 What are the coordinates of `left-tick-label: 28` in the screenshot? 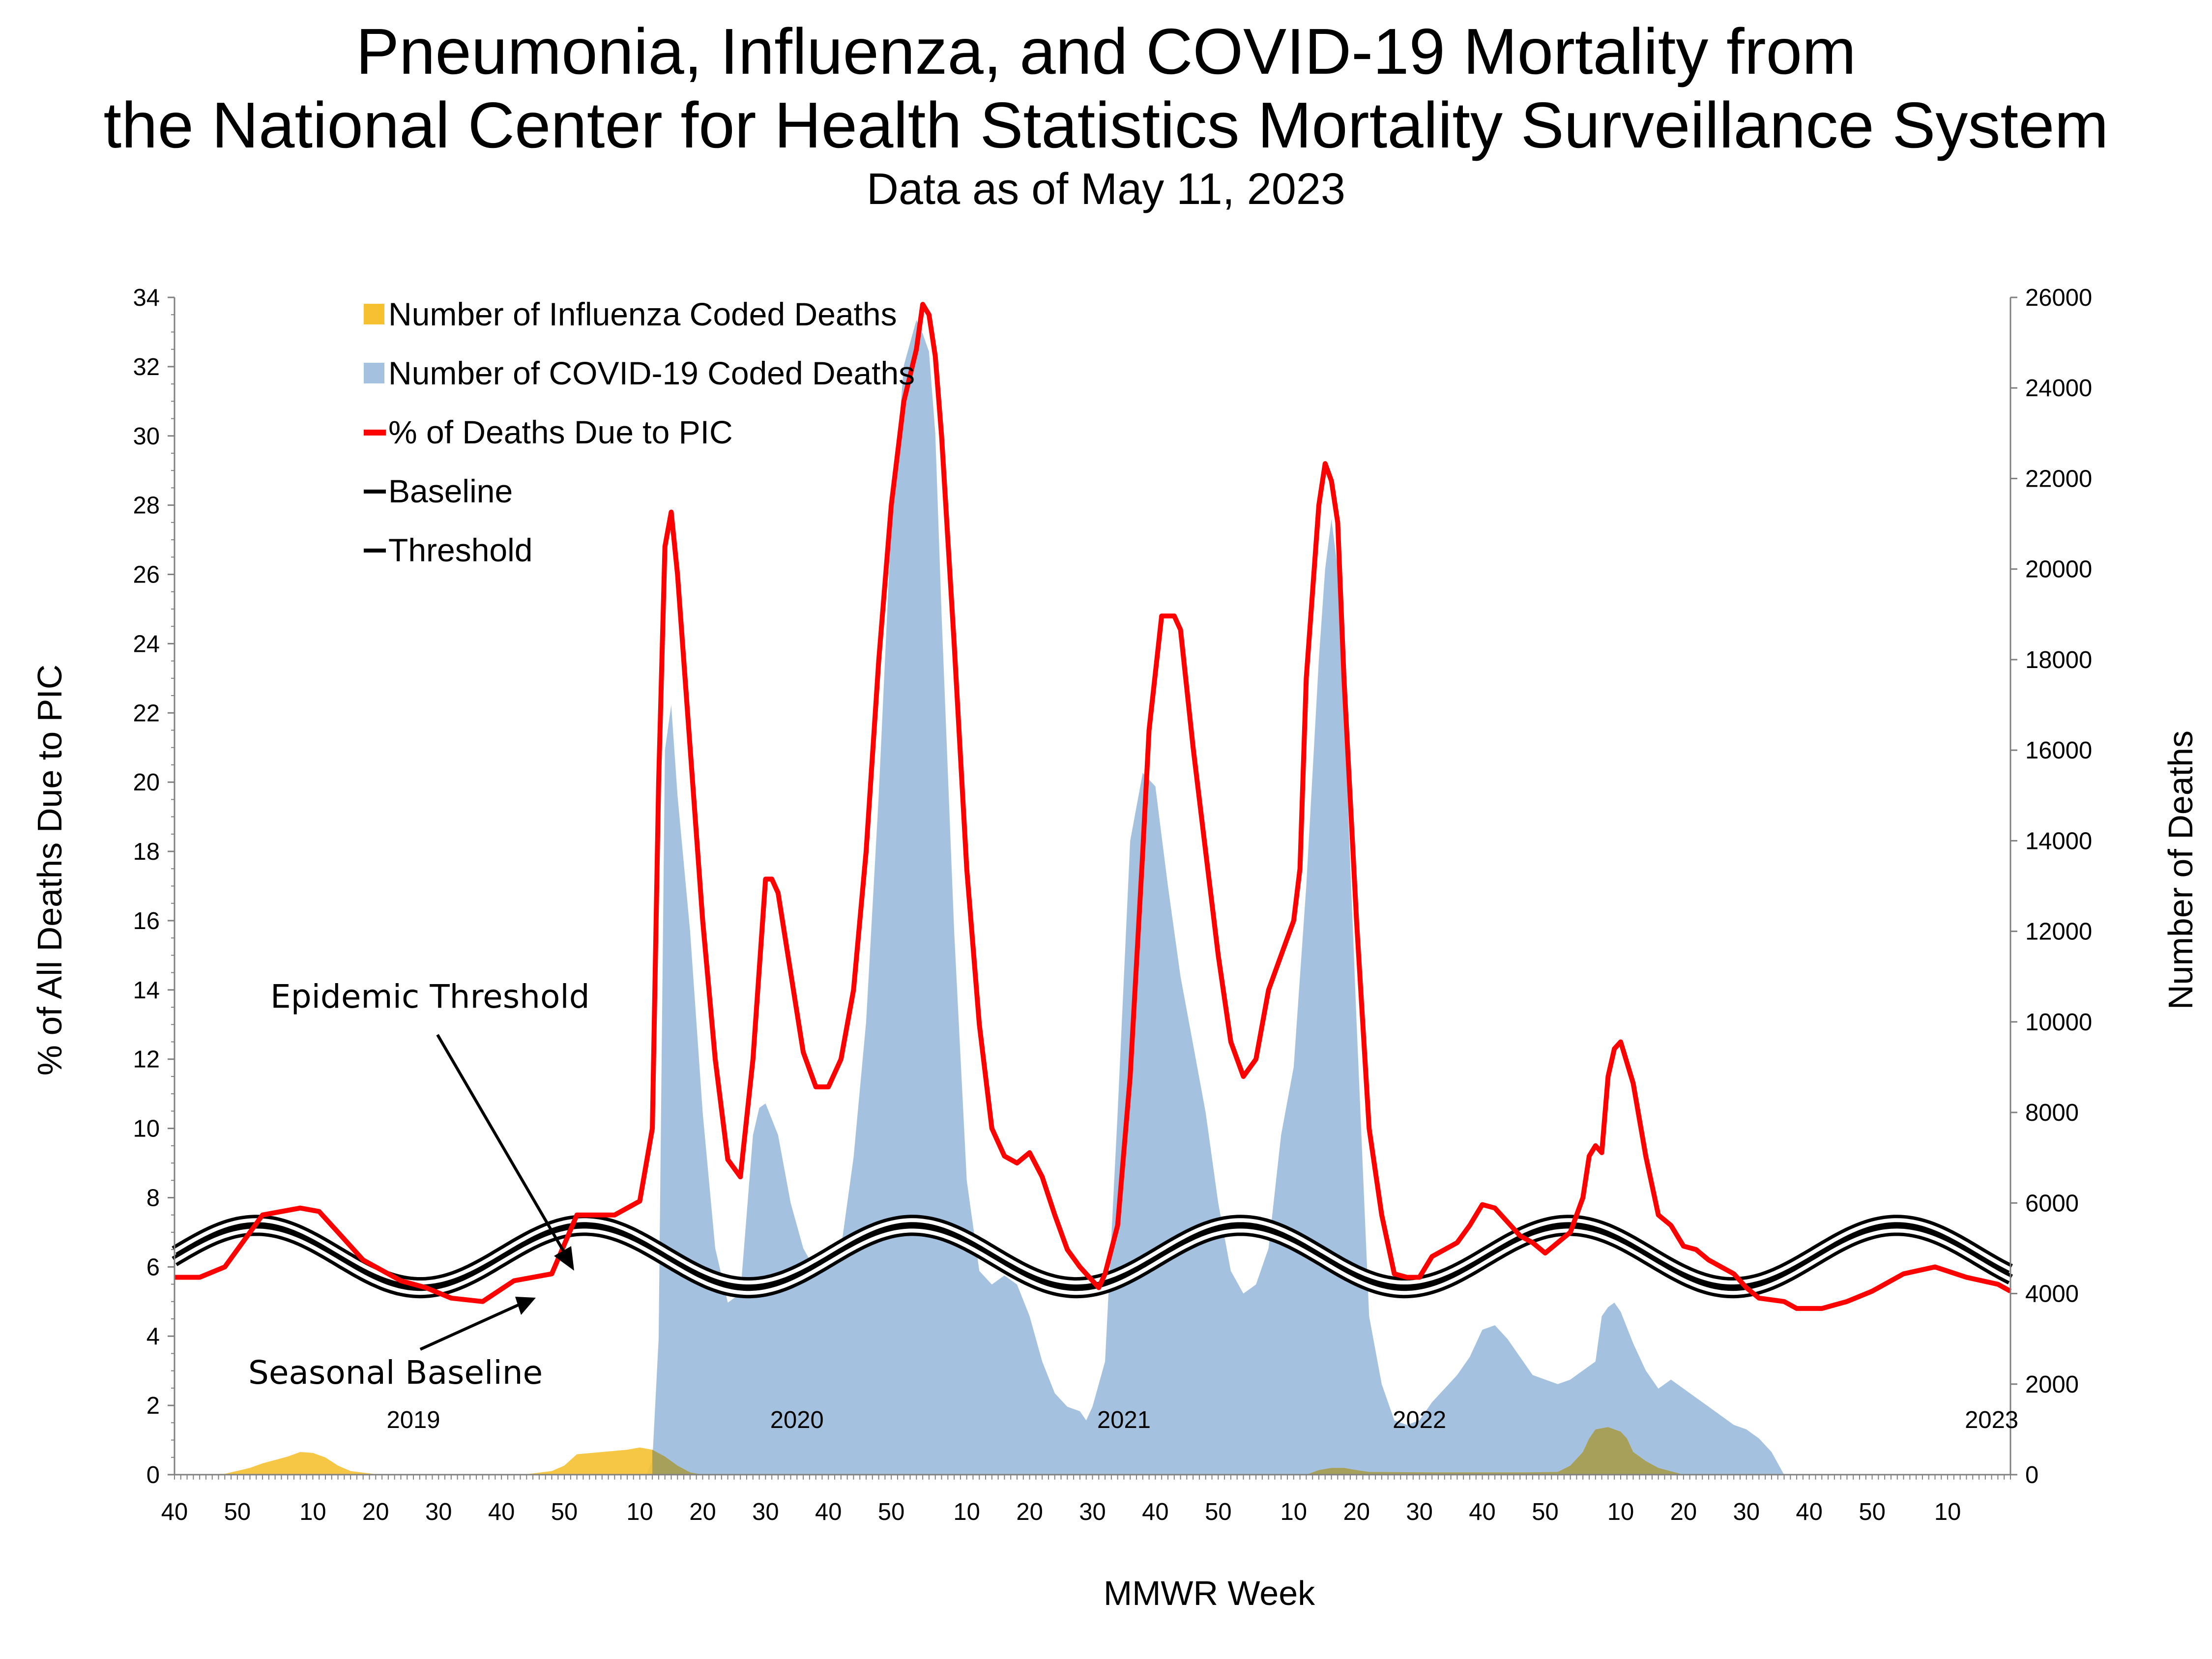 It's located at (146, 506).